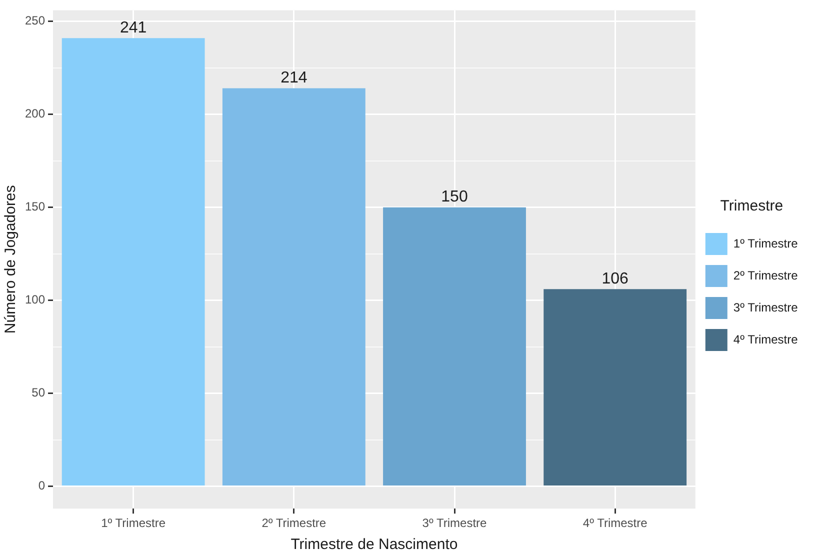 This screenshot has height=556, width=818. Describe the element at coordinates (765, 275) in the screenshot. I see `legend-label: 2º Trimestre` at that location.